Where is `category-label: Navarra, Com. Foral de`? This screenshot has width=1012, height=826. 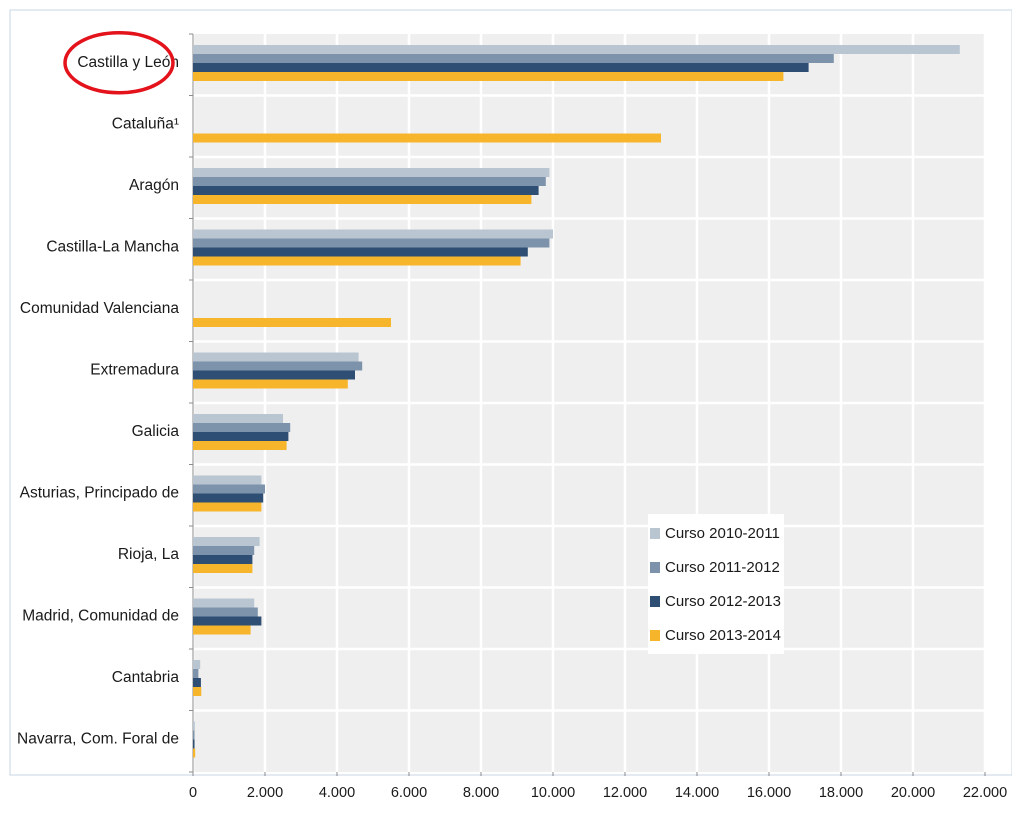
category-label: Navarra, Com. Foral de is located at coordinates (98, 738).